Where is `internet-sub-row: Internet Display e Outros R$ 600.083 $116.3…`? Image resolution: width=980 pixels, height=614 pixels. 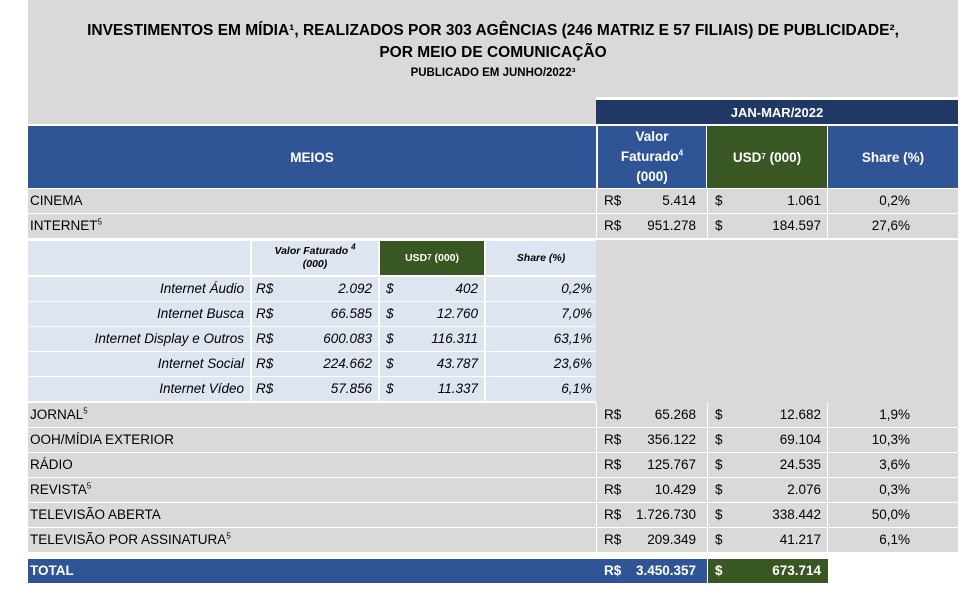
internet-sub-row: Internet Display e Outros R$ 600.083 $116.3… is located at coordinates (312, 339).